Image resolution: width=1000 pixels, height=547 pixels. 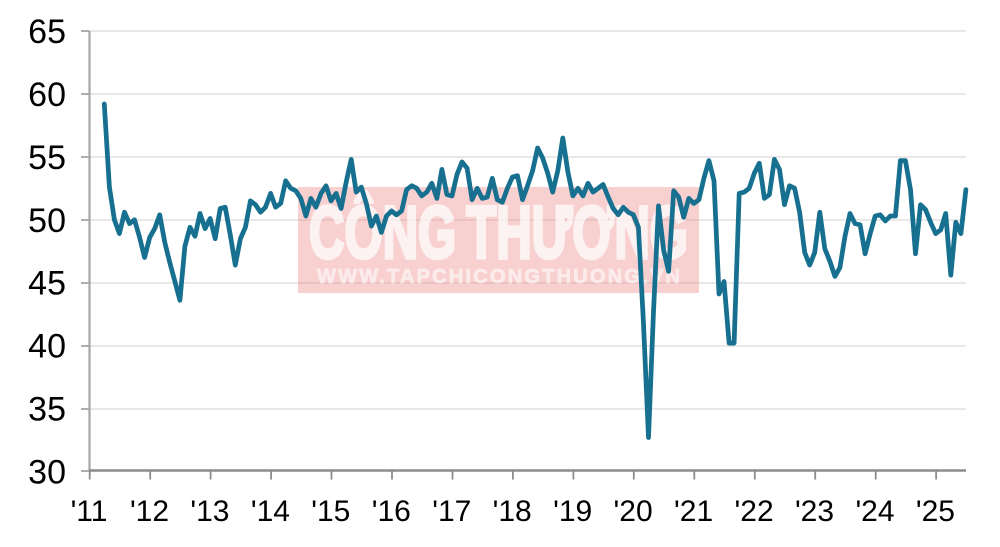 What do you see at coordinates (330, 511) in the screenshot?
I see `svg-text: '15` at bounding box center [330, 511].